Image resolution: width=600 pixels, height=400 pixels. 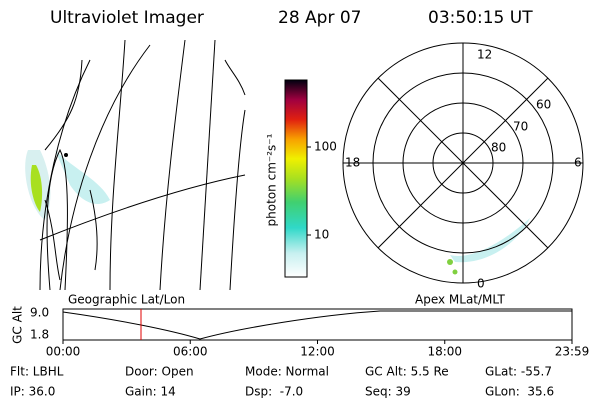 I want to click on colorbar, so click(x=296, y=178).